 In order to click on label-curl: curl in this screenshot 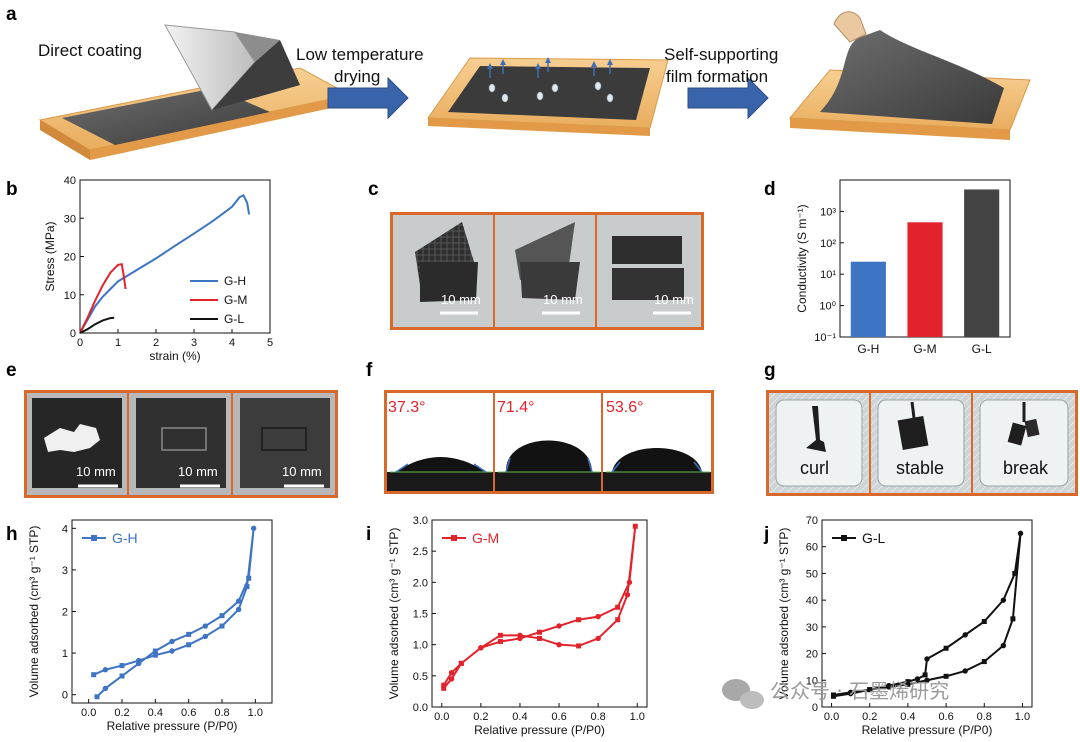, I will do `click(814, 468)`.